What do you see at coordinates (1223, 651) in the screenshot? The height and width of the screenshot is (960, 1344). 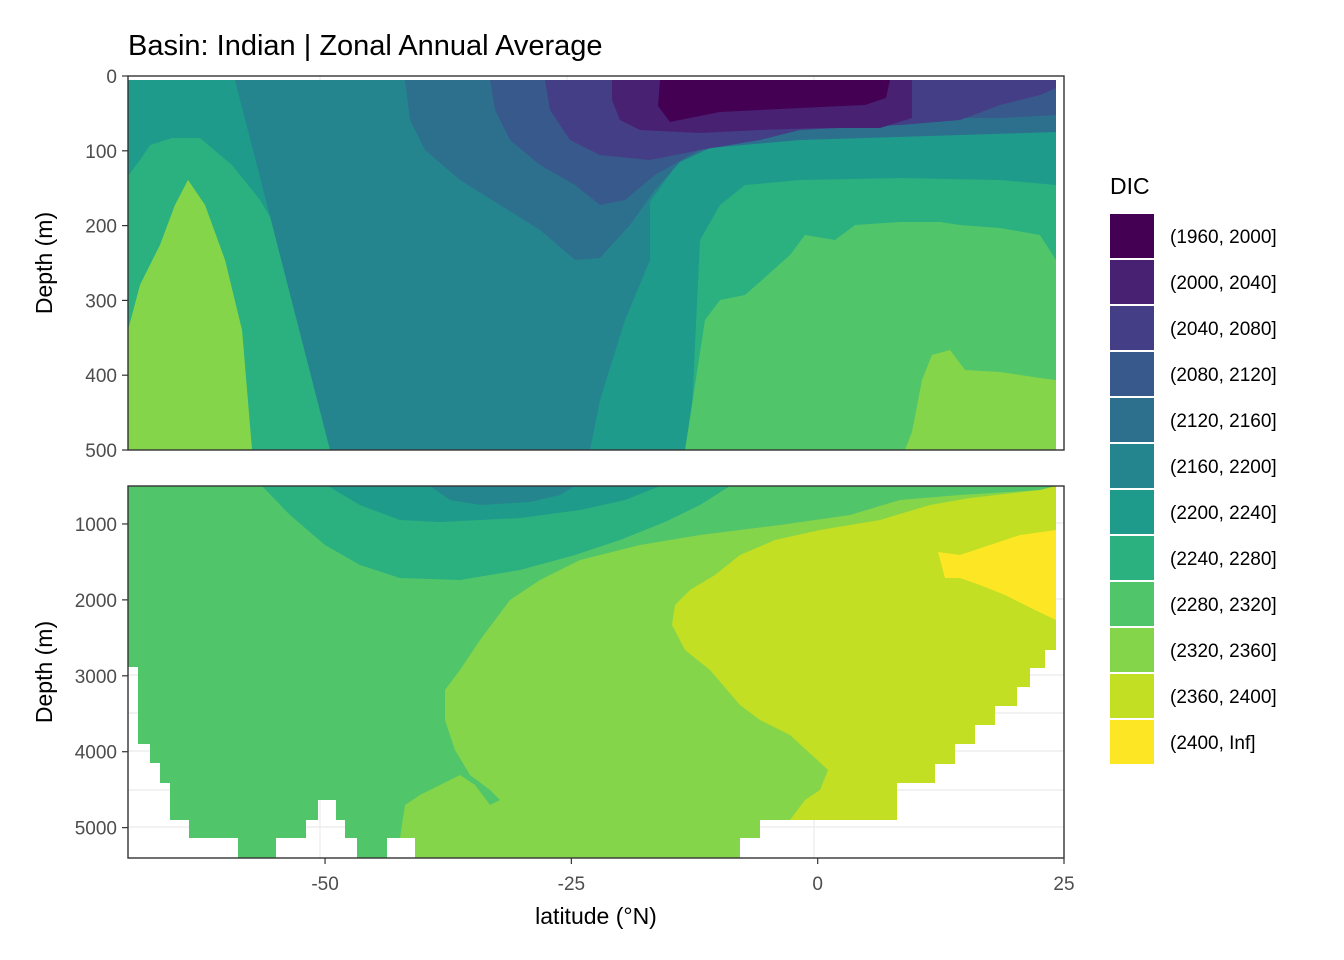 I see `legend-label: (2320, 2360]` at bounding box center [1223, 651].